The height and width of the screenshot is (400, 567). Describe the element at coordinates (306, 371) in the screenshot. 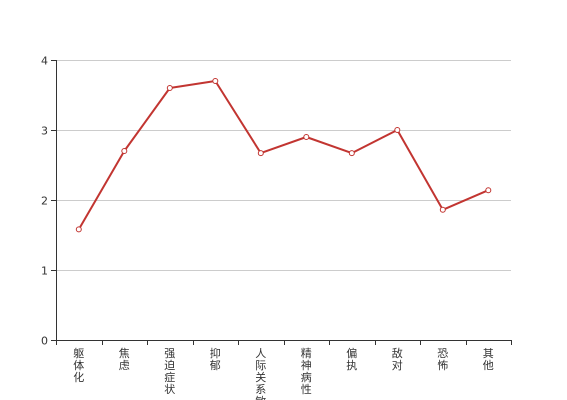

I see `x-tick-label: 精神病性` at that location.